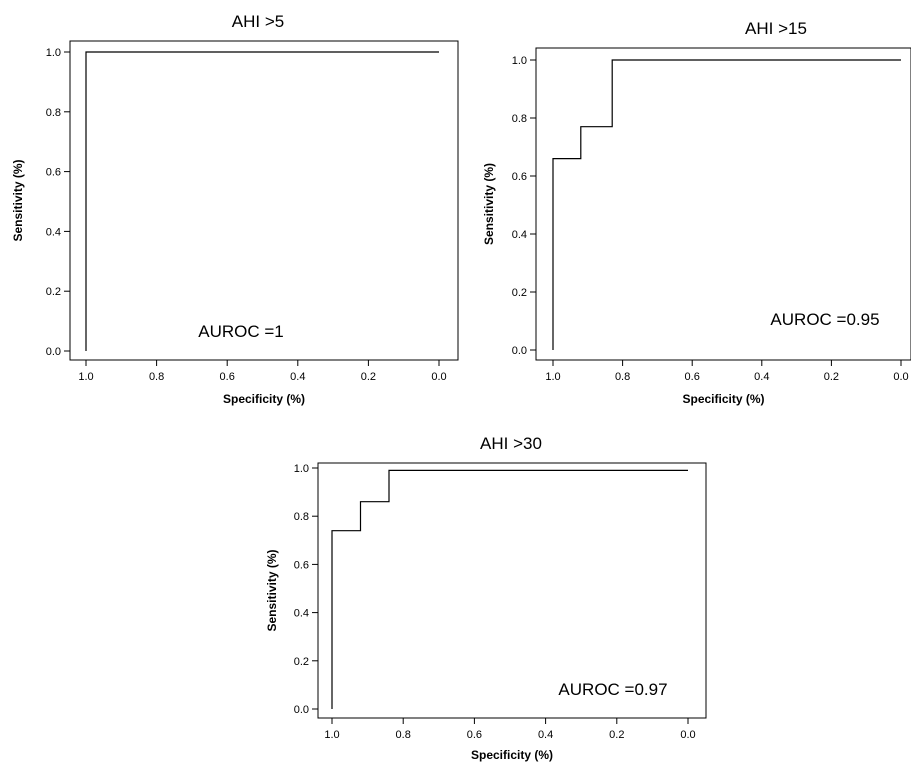 Image resolution: width=911 pixels, height=764 pixels. I want to click on plot-frame, so click(512, 590).